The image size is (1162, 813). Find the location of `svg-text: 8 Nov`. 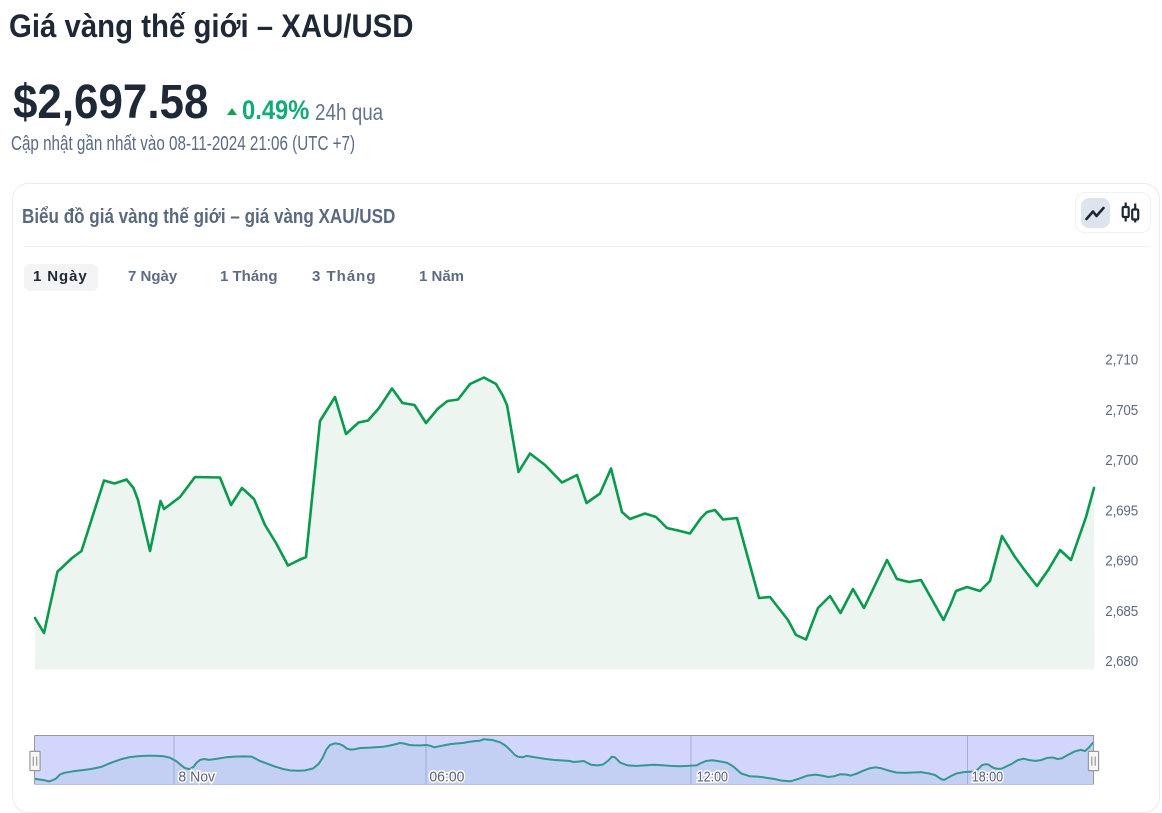

svg-text: 8 Nov is located at coordinates (196, 777).